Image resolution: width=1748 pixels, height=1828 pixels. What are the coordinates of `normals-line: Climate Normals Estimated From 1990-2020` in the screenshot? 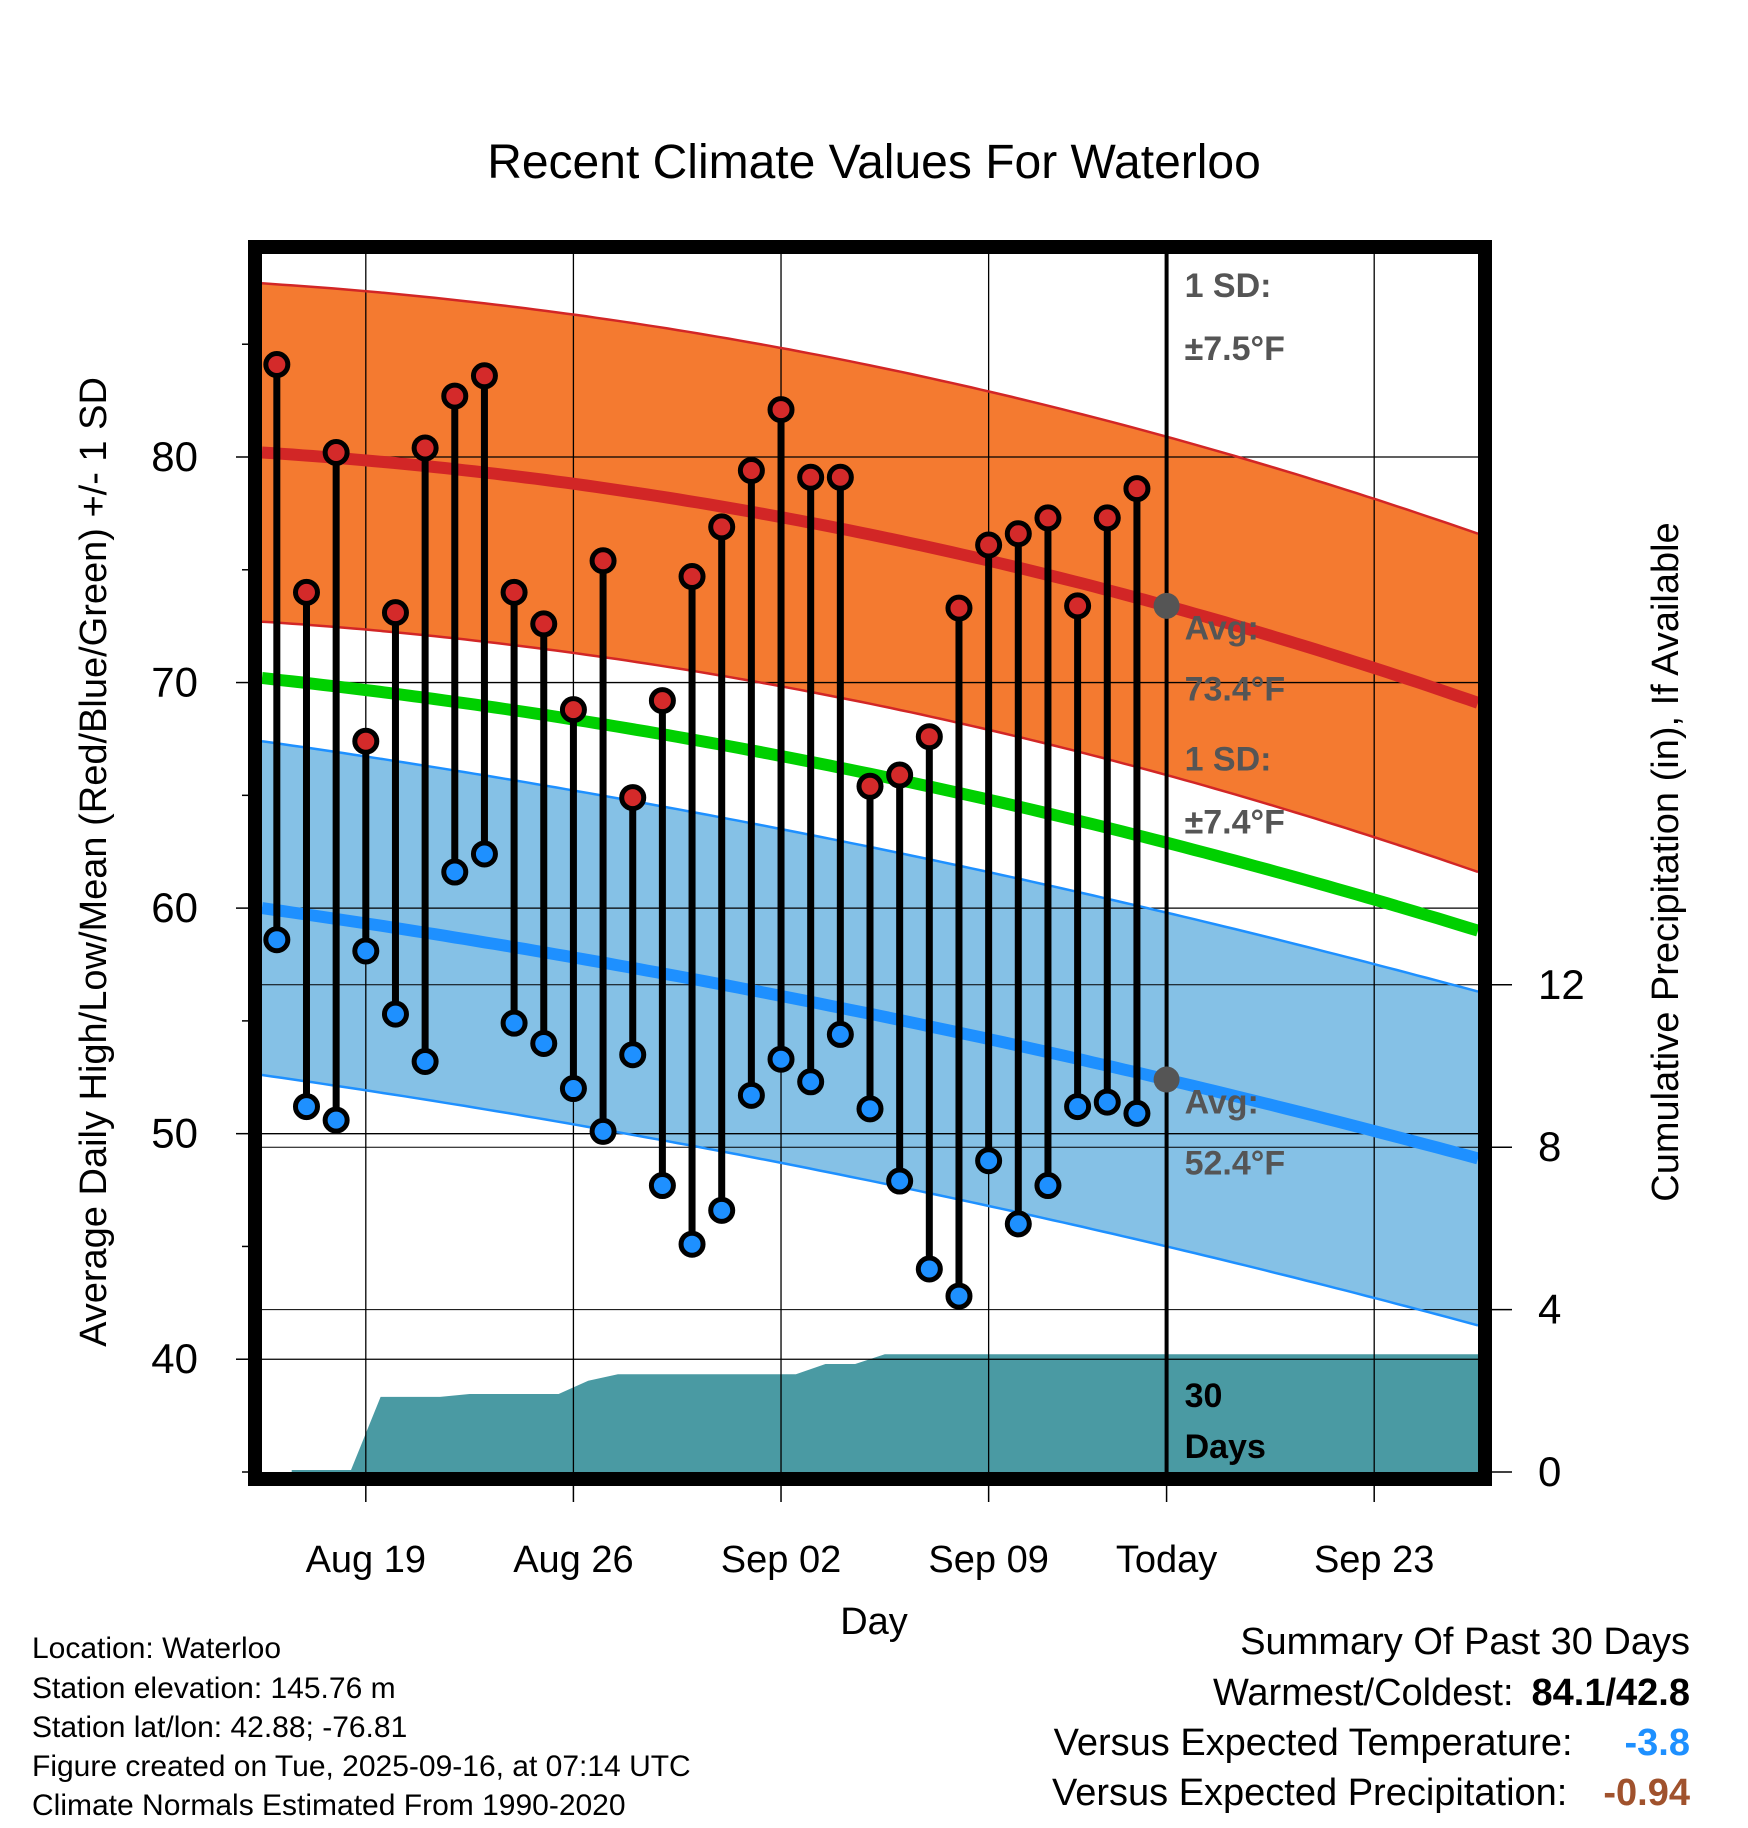 It's located at (329, 1805).